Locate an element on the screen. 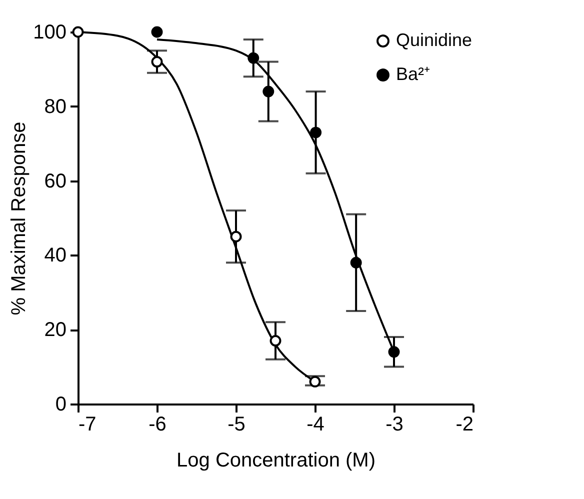  x-tick-label: -6 is located at coordinates (157, 425).